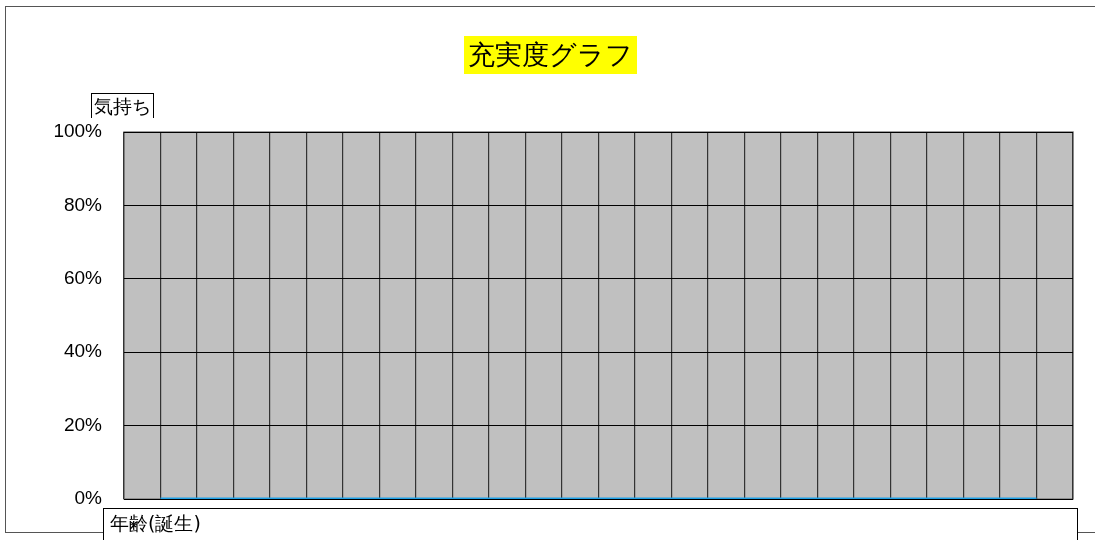 The height and width of the screenshot is (540, 1095). What do you see at coordinates (83, 204) in the screenshot?
I see `y-tick-label: 80%` at bounding box center [83, 204].